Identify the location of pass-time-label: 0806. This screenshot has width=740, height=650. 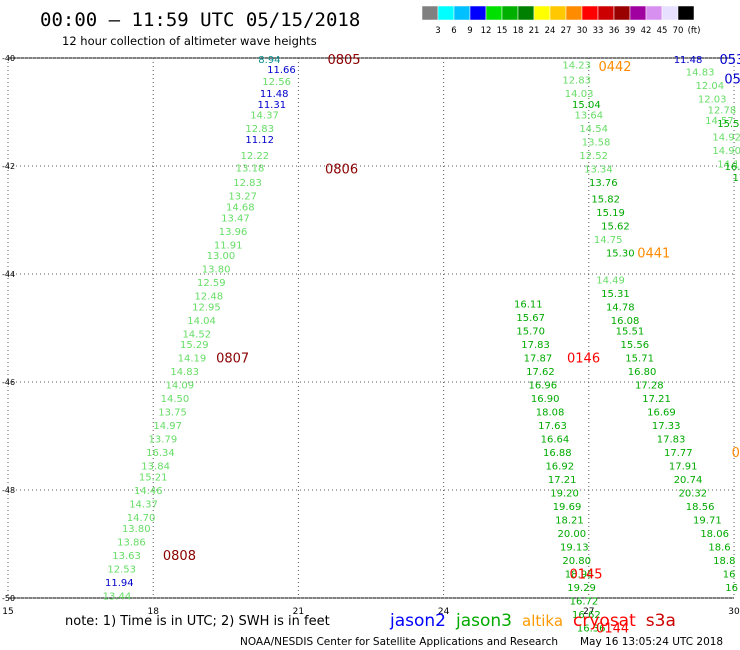
(341, 170).